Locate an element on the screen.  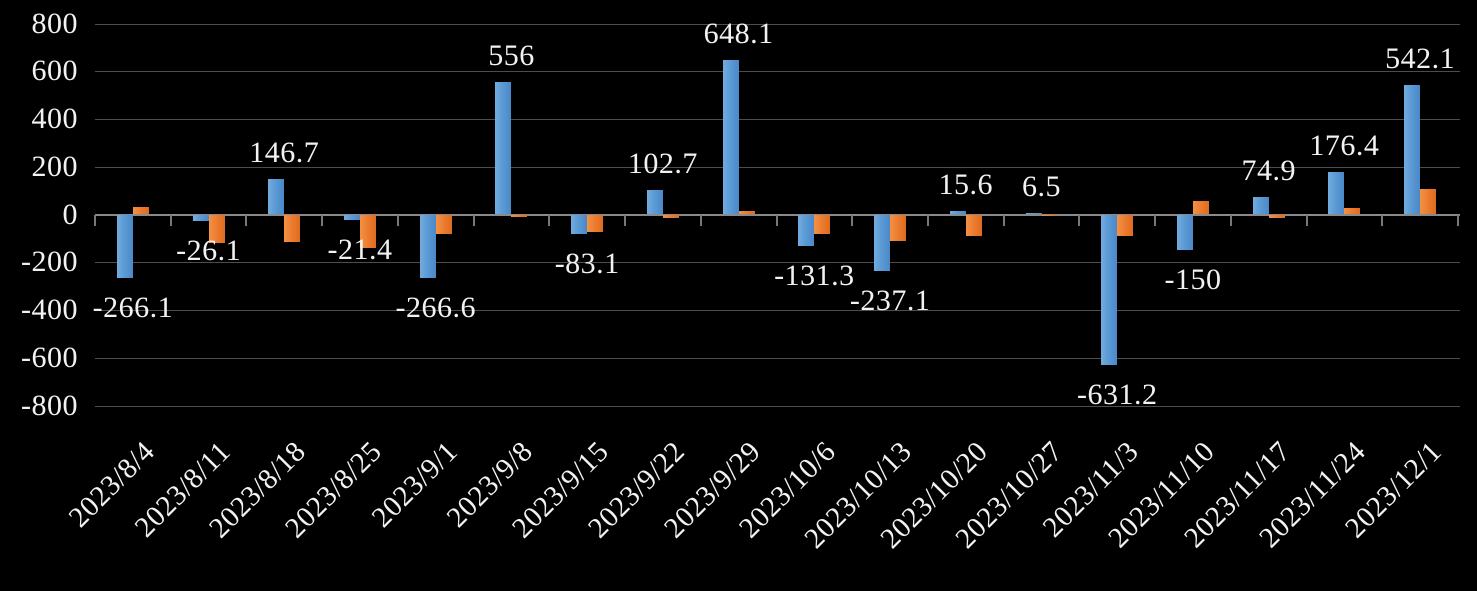
data-label: 74.9 is located at coordinates (1268, 170).